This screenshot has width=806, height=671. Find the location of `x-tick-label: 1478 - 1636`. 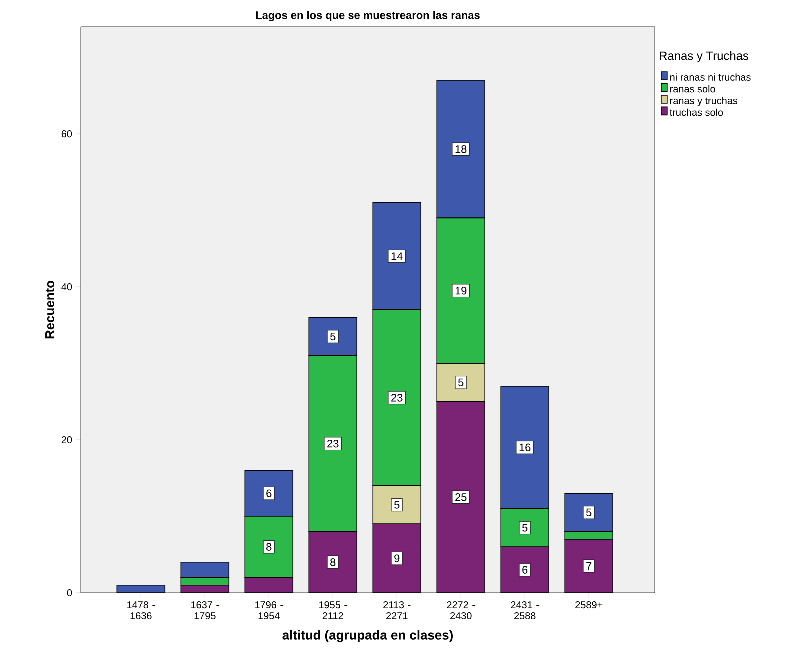

x-tick-label: 1478 - 1636 is located at coordinates (142, 611).